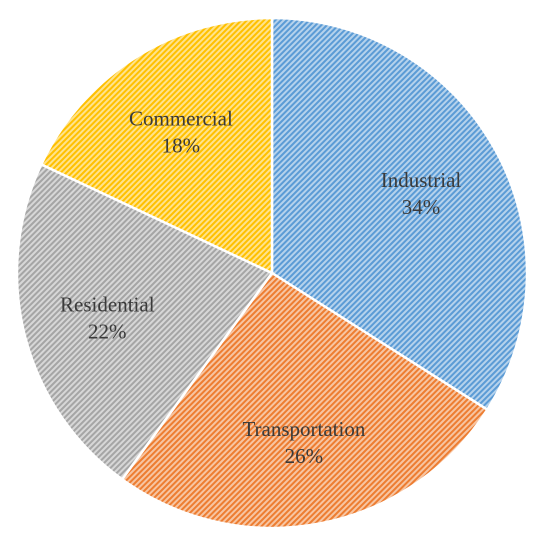  Describe the element at coordinates (181, 146) in the screenshot. I see `slice-value-commercial: 18%` at that location.